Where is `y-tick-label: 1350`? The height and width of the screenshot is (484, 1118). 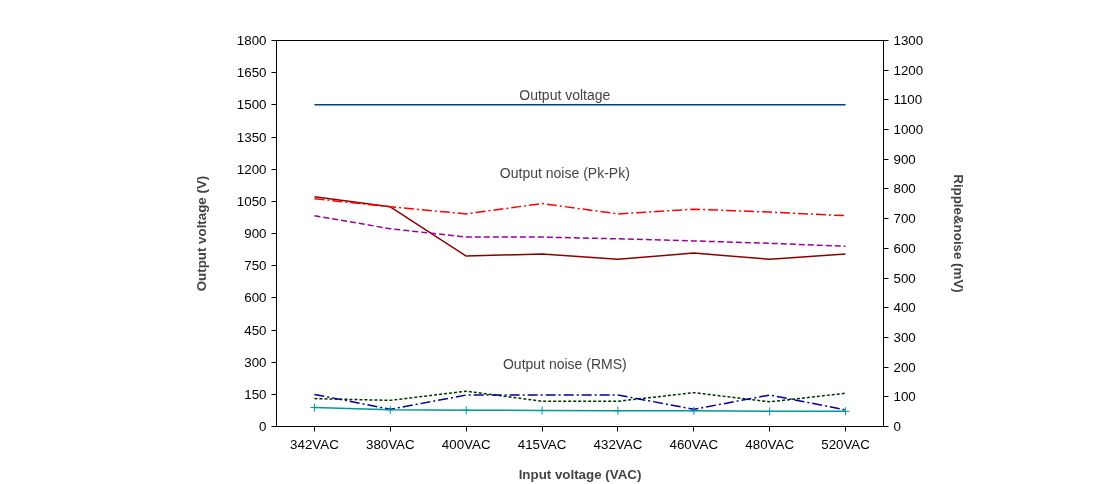
y-tick-label: 1350 is located at coordinates (251, 137).